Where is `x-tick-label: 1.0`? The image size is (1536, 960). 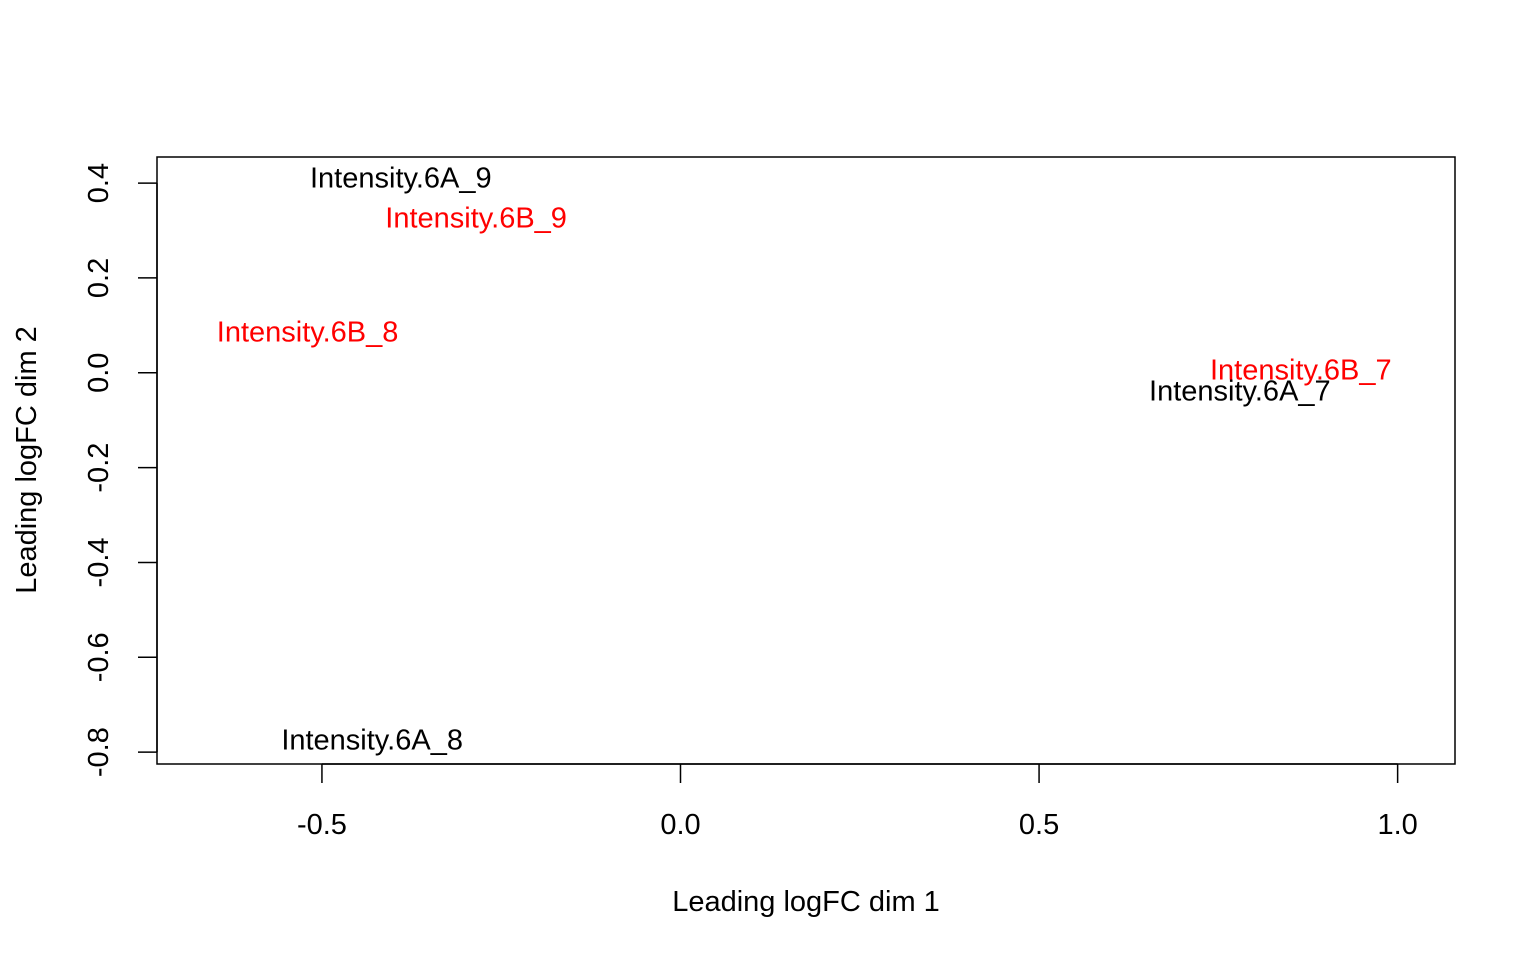
x-tick-label: 1.0 is located at coordinates (1397, 825).